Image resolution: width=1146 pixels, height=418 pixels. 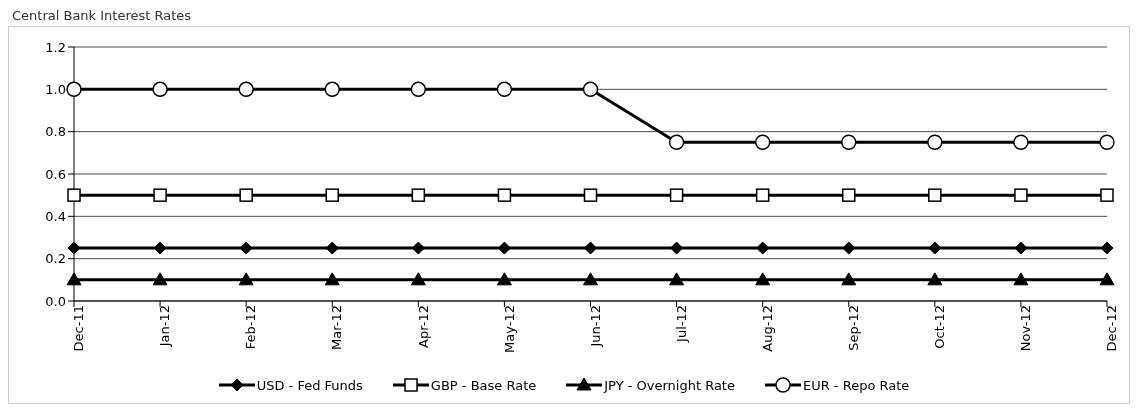 What do you see at coordinates (309, 385) in the screenshot?
I see `legend-label: USD - Fed Funds` at bounding box center [309, 385].